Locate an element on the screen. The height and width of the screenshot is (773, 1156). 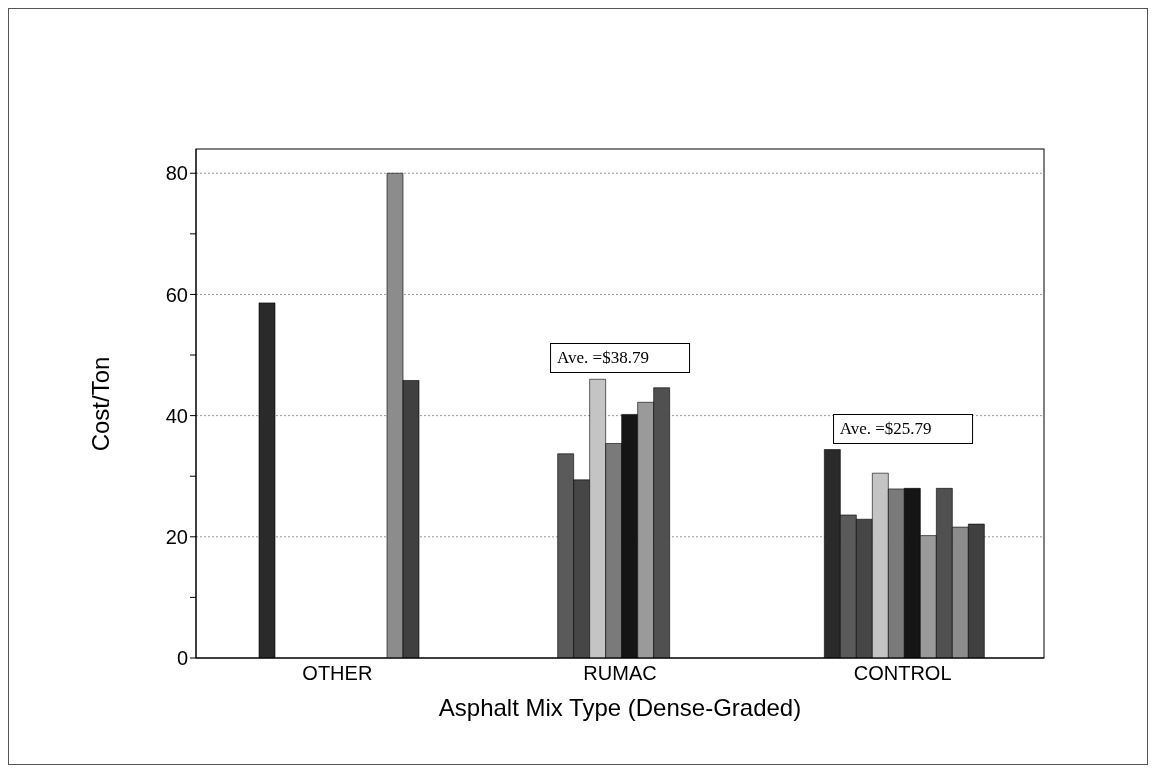
x-tick-label: RUMAC is located at coordinates (620, 673).